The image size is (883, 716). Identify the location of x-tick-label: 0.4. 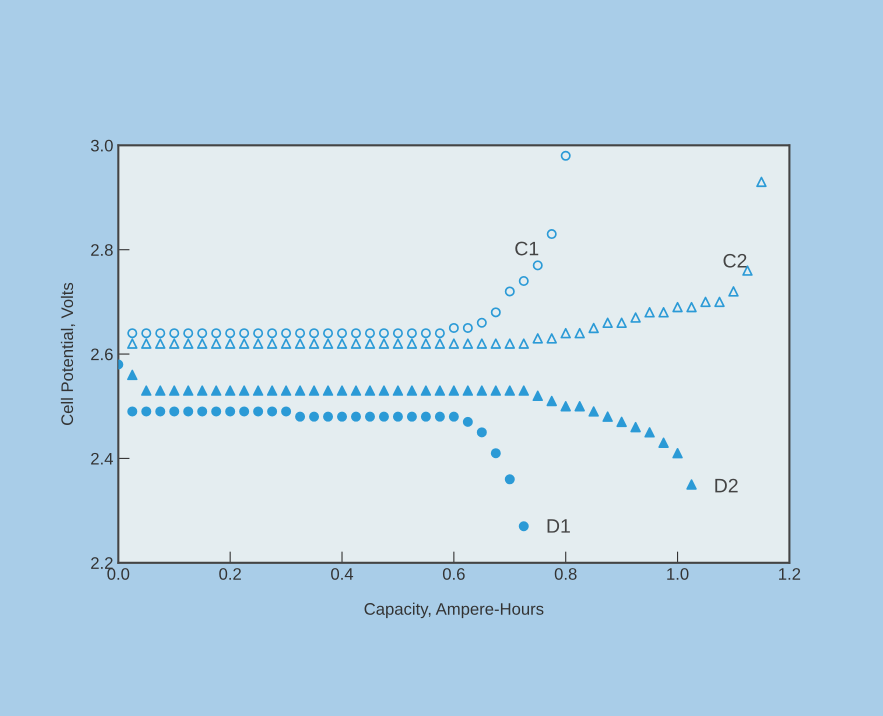
(342, 574).